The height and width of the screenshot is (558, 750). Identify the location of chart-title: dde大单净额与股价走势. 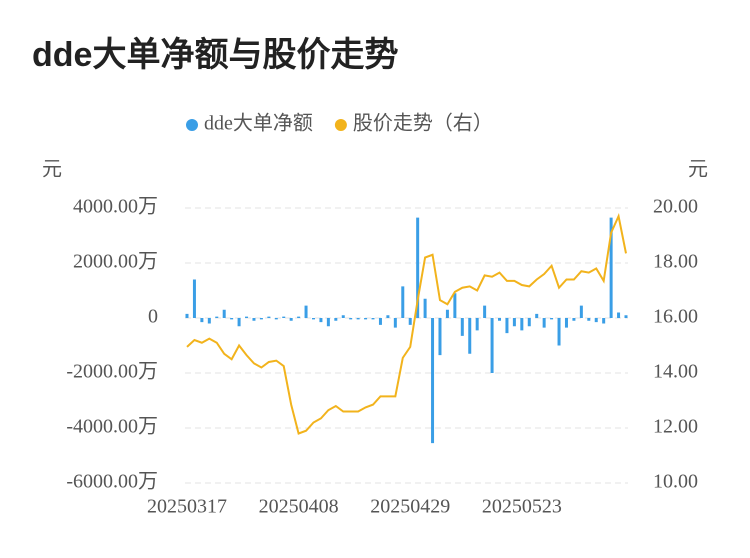
(215, 55).